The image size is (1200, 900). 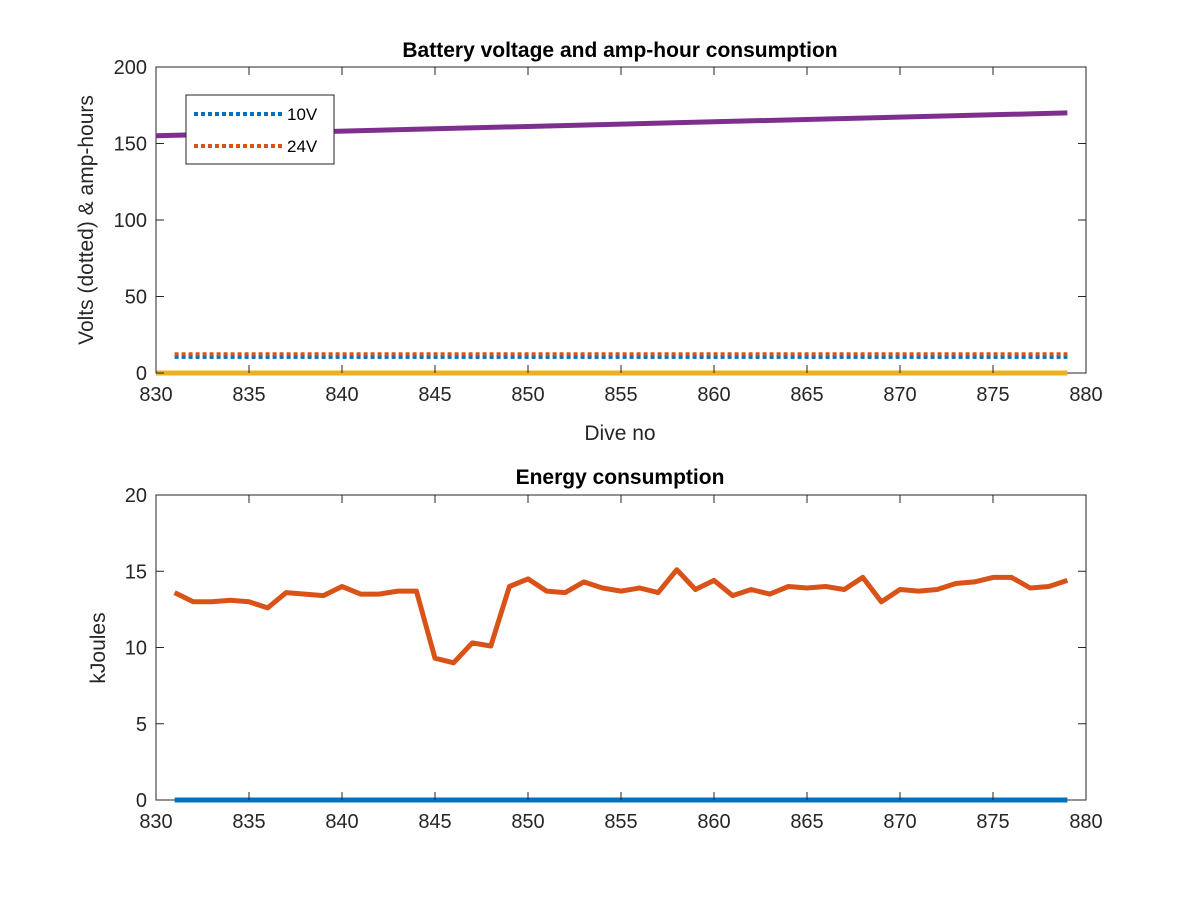 I want to click on legend-10v-label: 10V, so click(x=302, y=114).